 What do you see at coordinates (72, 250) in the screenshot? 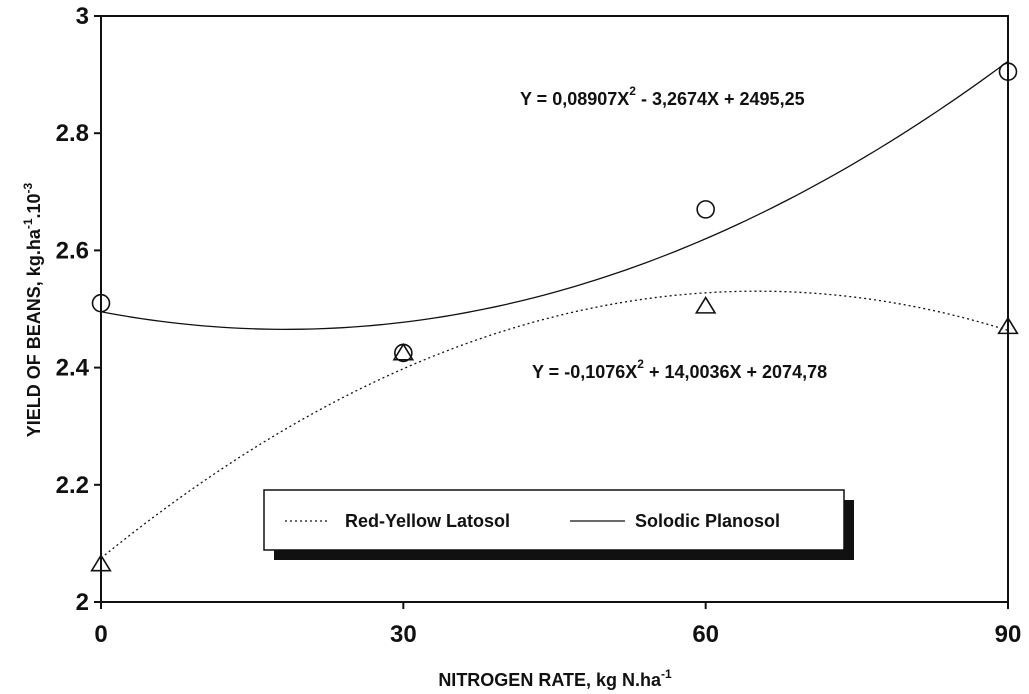
I see `y-tick-label: 2.6` at bounding box center [72, 250].